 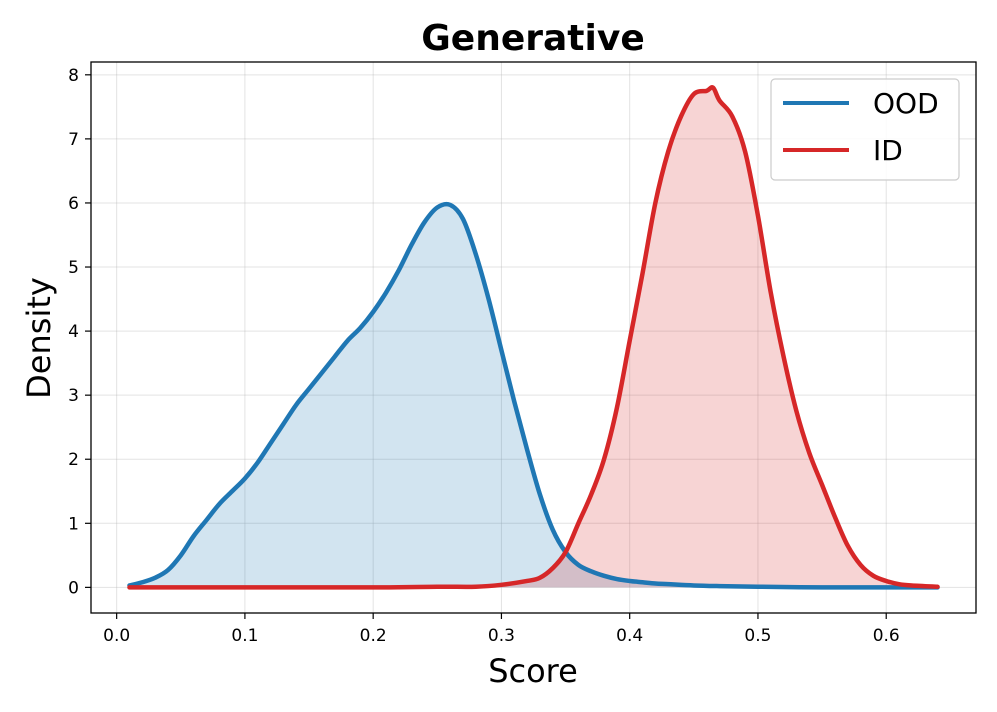 What do you see at coordinates (79, 332) in the screenshot?
I see `y-axis-ticks: 0 1 2 3 4 5 6 7 8` at bounding box center [79, 332].